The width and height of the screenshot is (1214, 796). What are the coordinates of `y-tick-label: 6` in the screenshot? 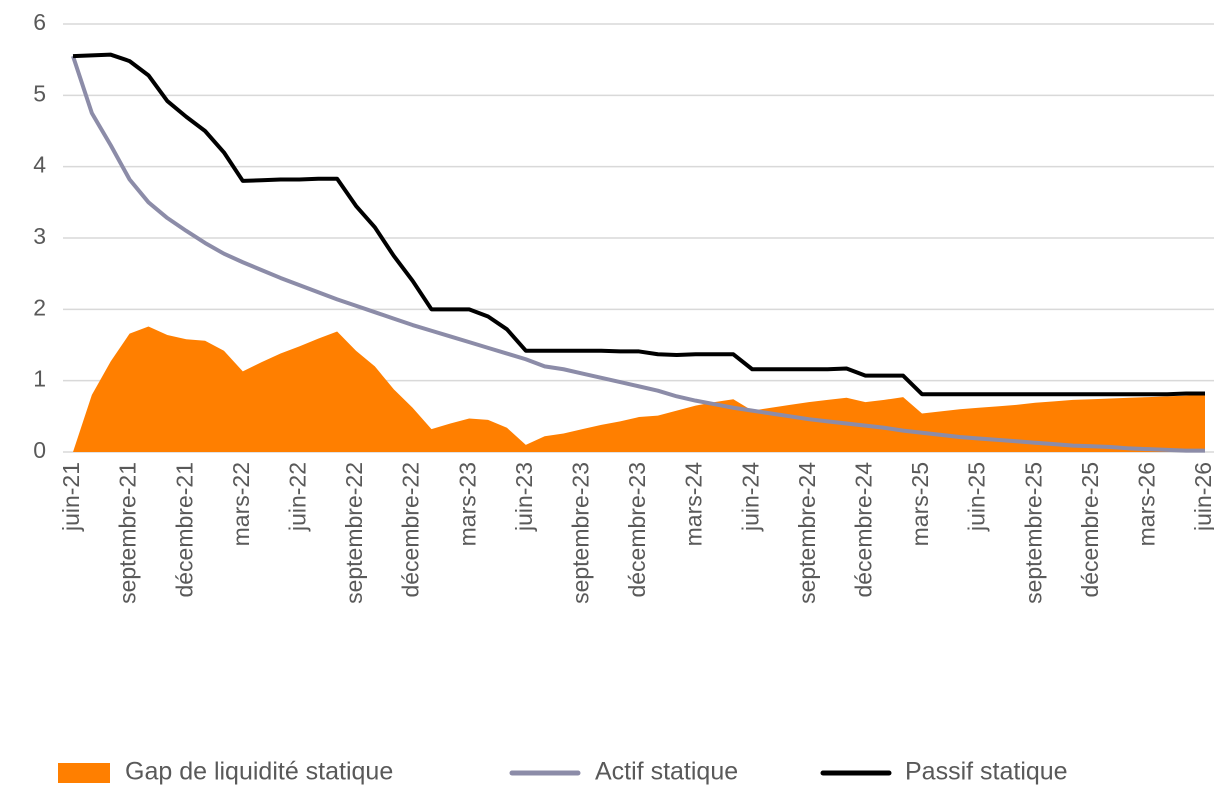 It's located at (39, 22).